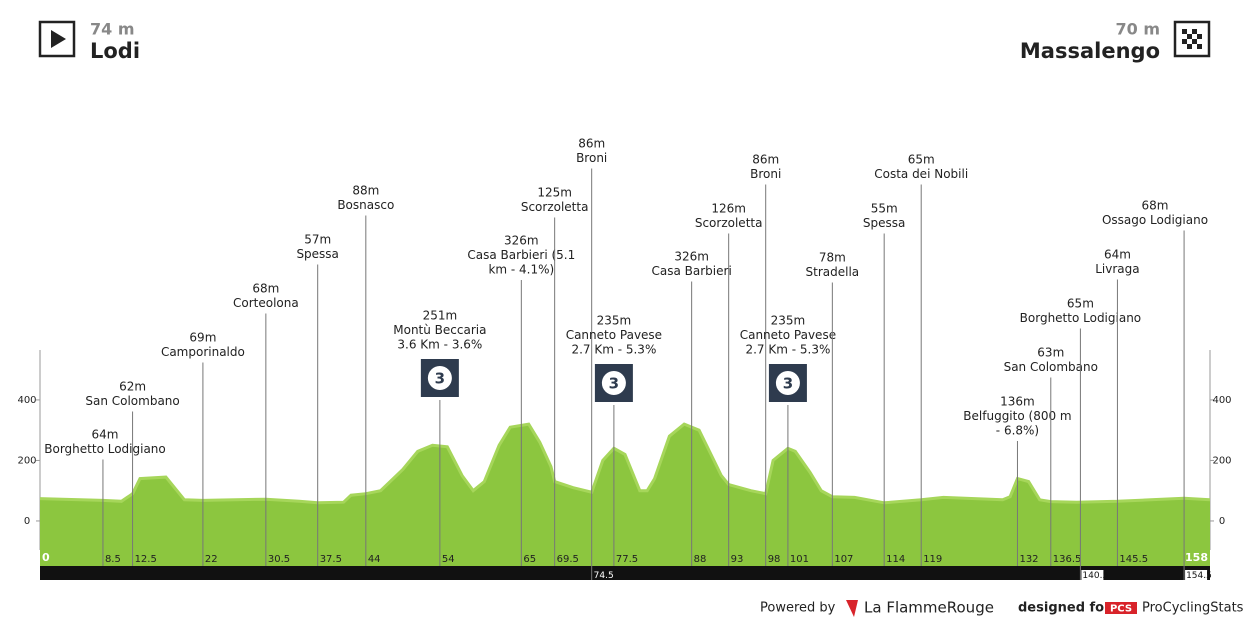  I want to click on waypoint-label: 63m, so click(1050, 353).